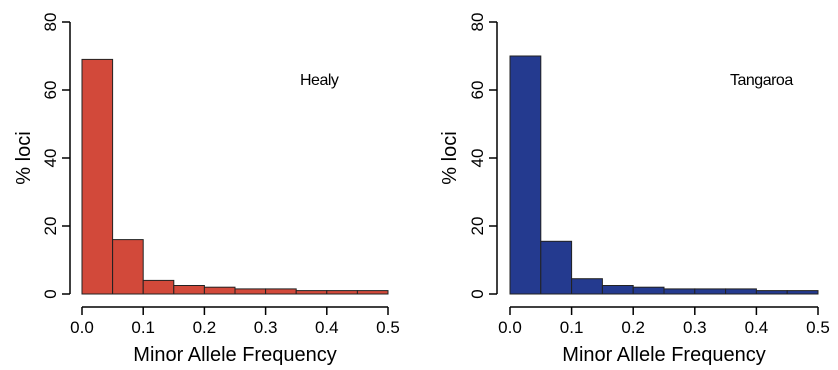  Describe the element at coordinates (761, 80) in the screenshot. I see `panel-label: Tangaroa` at that location.